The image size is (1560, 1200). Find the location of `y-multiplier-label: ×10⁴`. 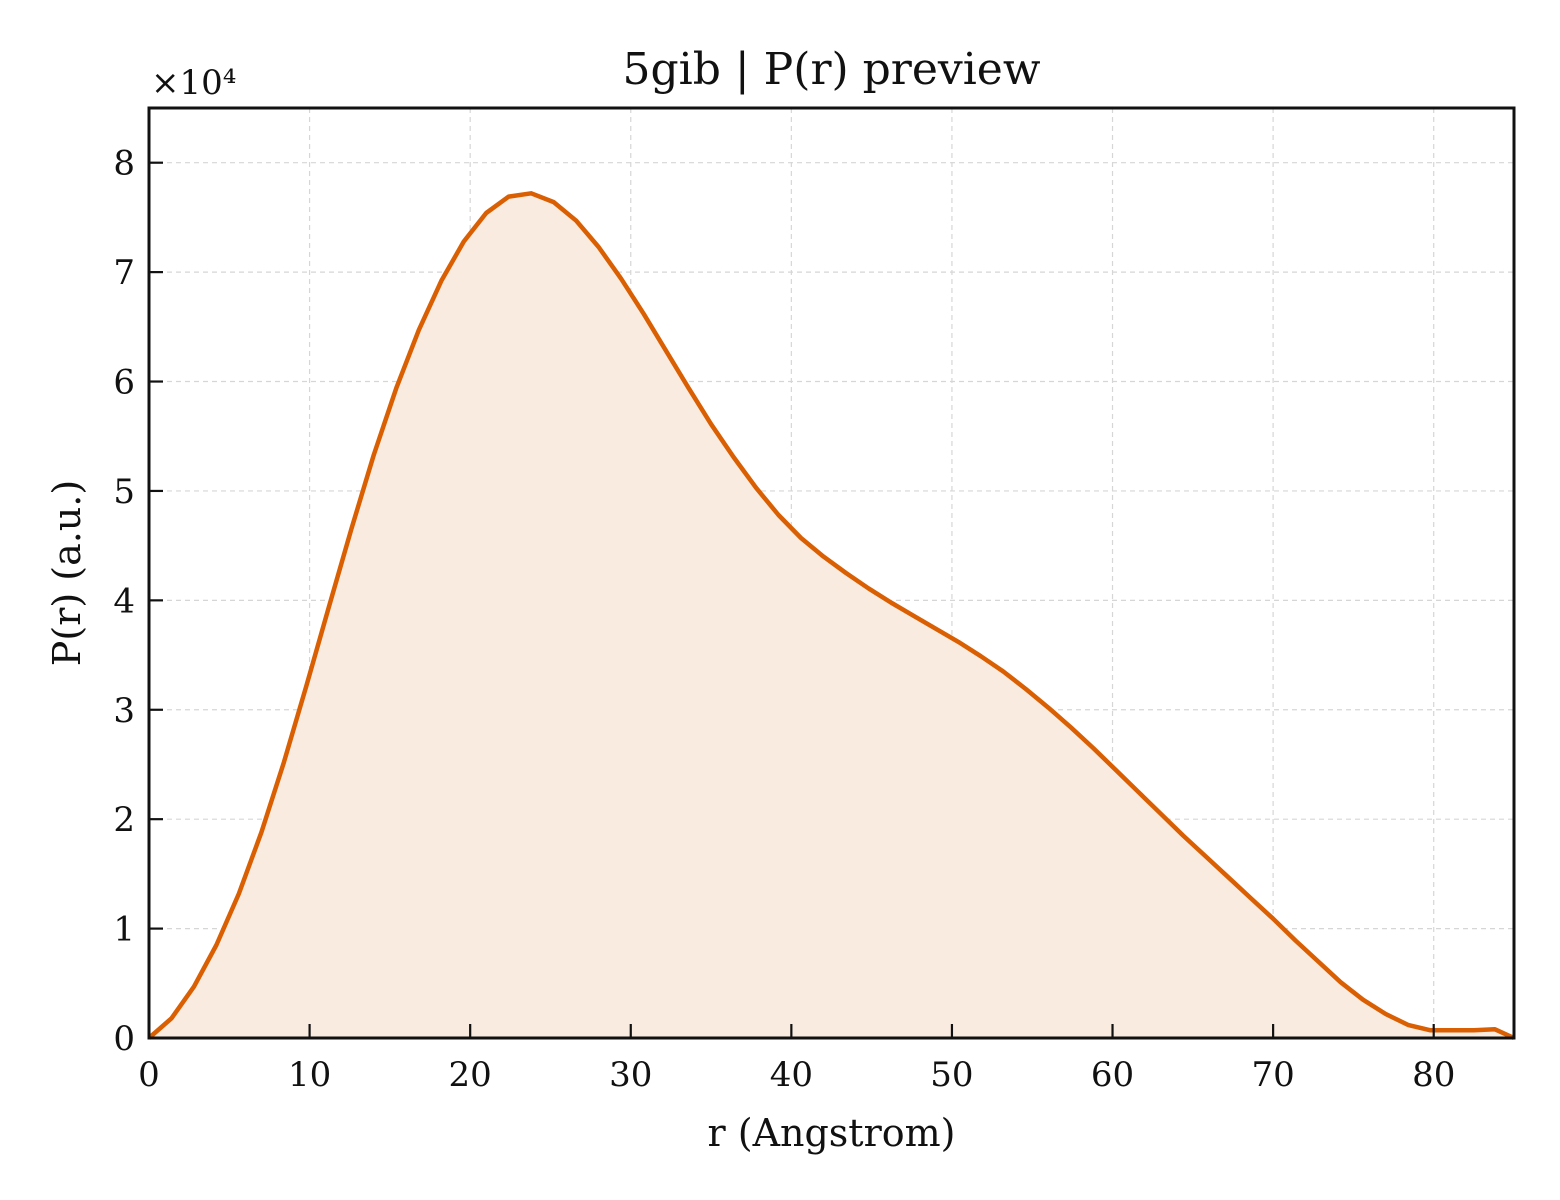

y-multiplier-label: ×10⁴ is located at coordinates (193, 83).